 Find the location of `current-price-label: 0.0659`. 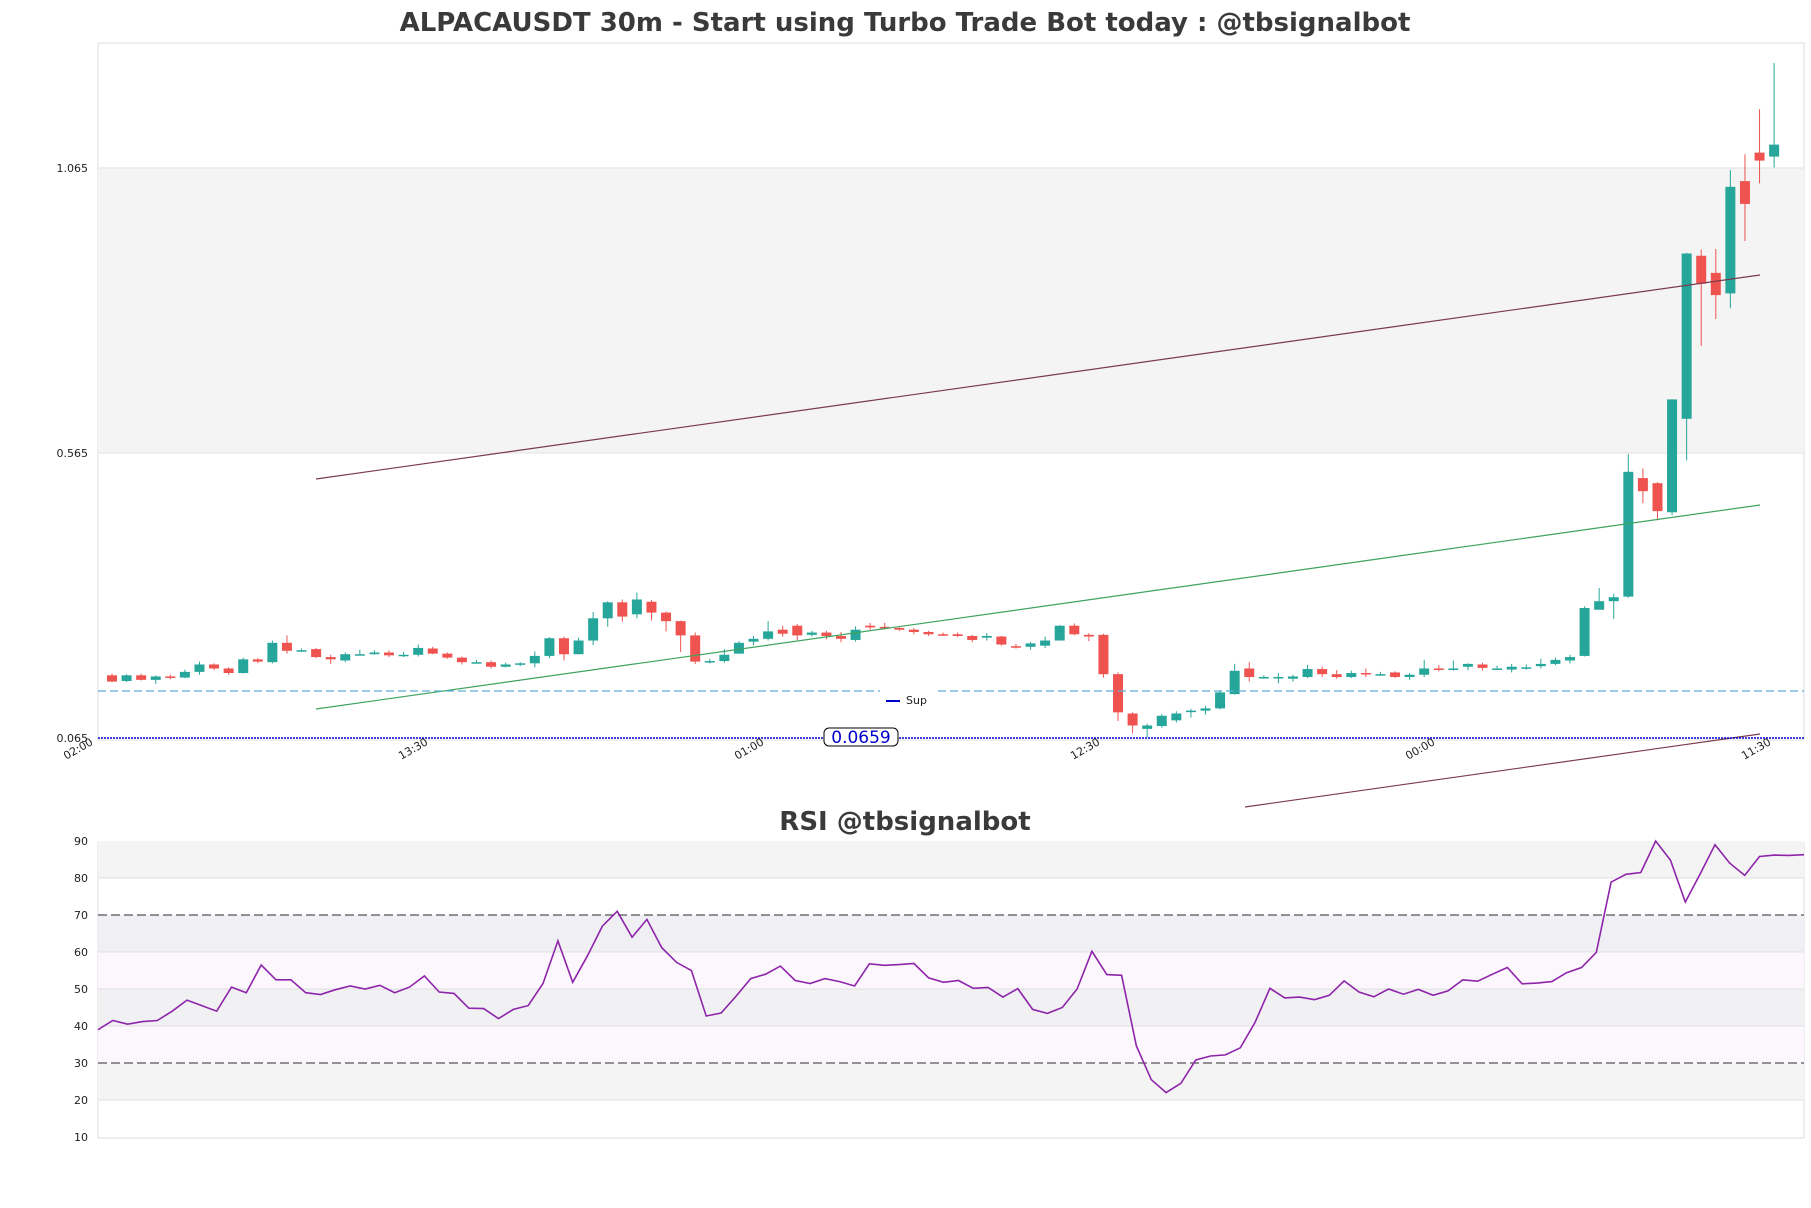

current-price-label: 0.0659 is located at coordinates (860, 738).